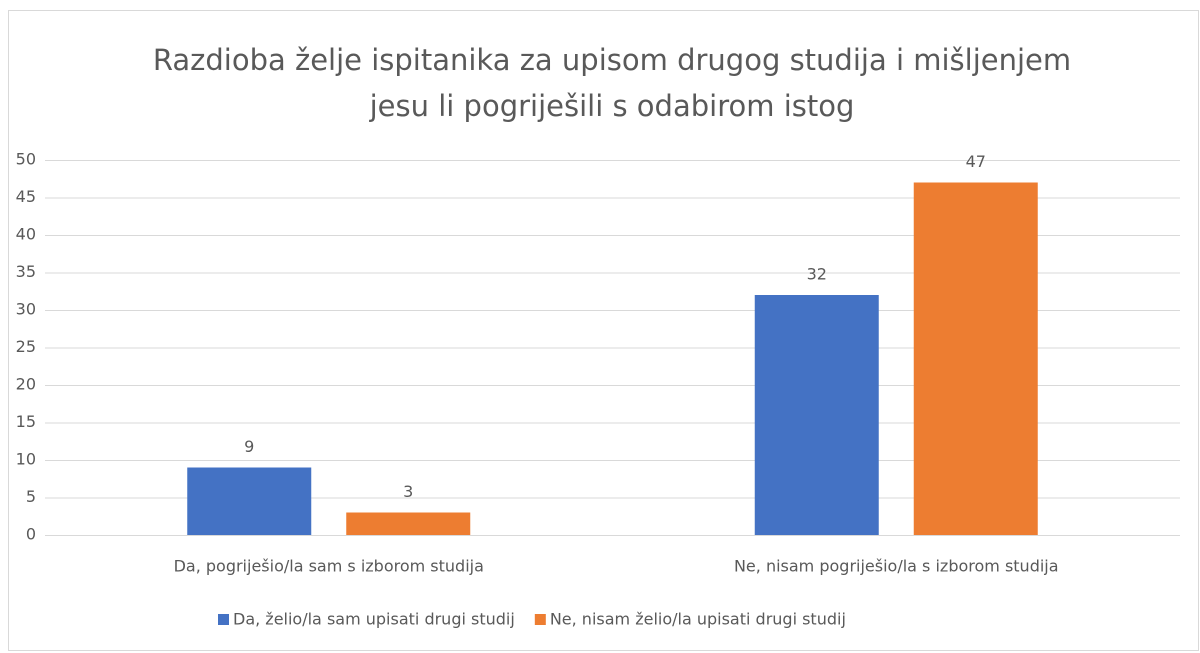 The height and width of the screenshot is (653, 1200). I want to click on y-tick-label: 35, so click(26, 271).